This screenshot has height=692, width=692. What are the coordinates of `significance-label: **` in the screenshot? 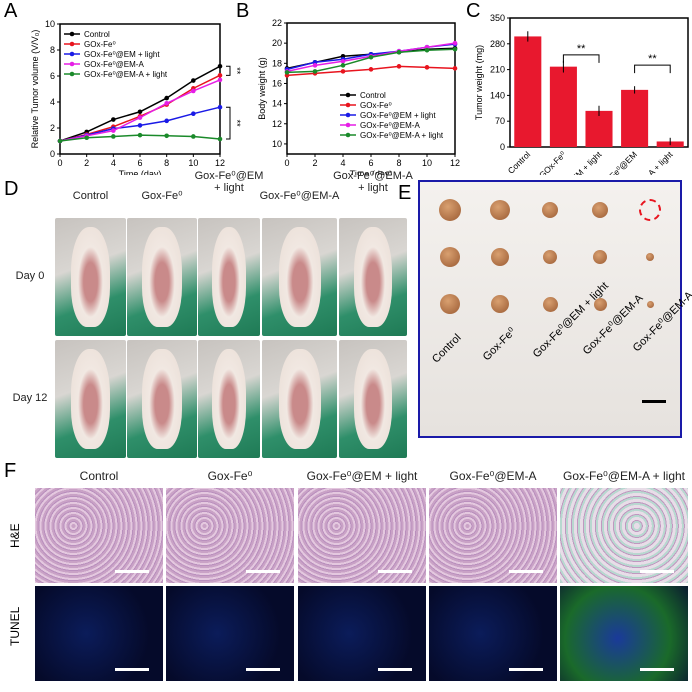 It's located at (237, 71).